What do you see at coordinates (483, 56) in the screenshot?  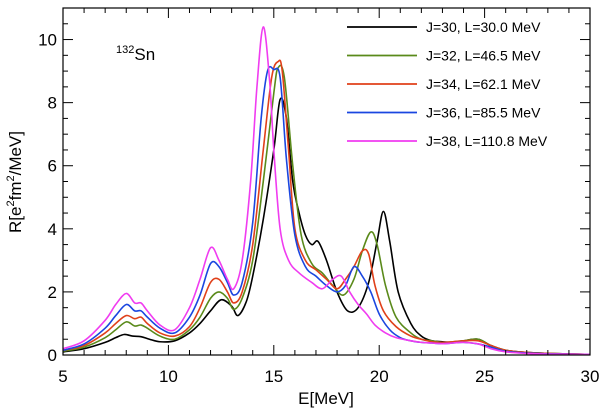 I see `legend-label-2: J=32, L=46.5 MeV` at bounding box center [483, 56].